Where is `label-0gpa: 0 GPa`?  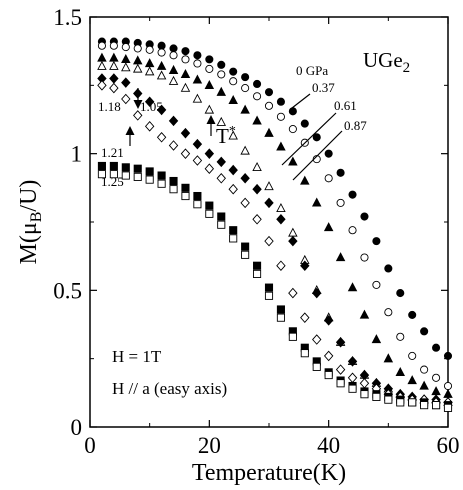
label-0gpa: 0 GPa is located at coordinates (312, 70).